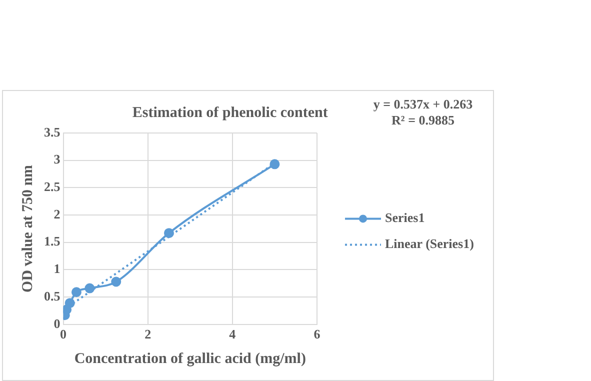 This screenshot has height=381, width=591. Describe the element at coordinates (148, 334) in the screenshot. I see `x-tick-label: 2` at that location.